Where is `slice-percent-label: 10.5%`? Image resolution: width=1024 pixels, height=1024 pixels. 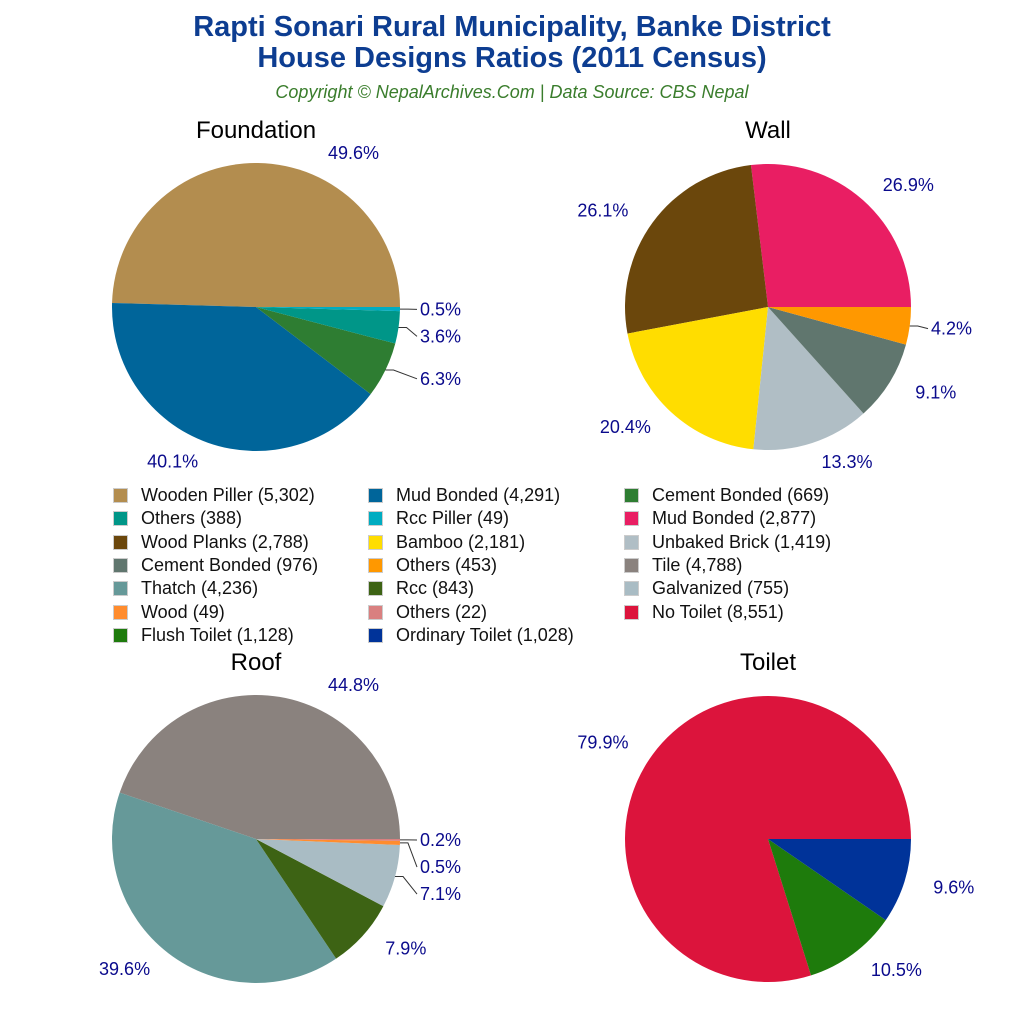 slice-percent-label: 10.5% is located at coordinates (896, 970).